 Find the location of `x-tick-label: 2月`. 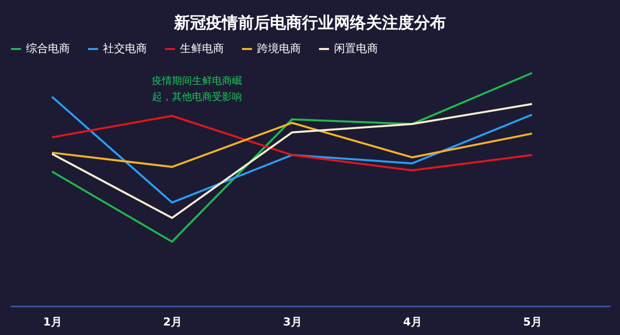

x-tick-label: 2月 is located at coordinates (172, 322).